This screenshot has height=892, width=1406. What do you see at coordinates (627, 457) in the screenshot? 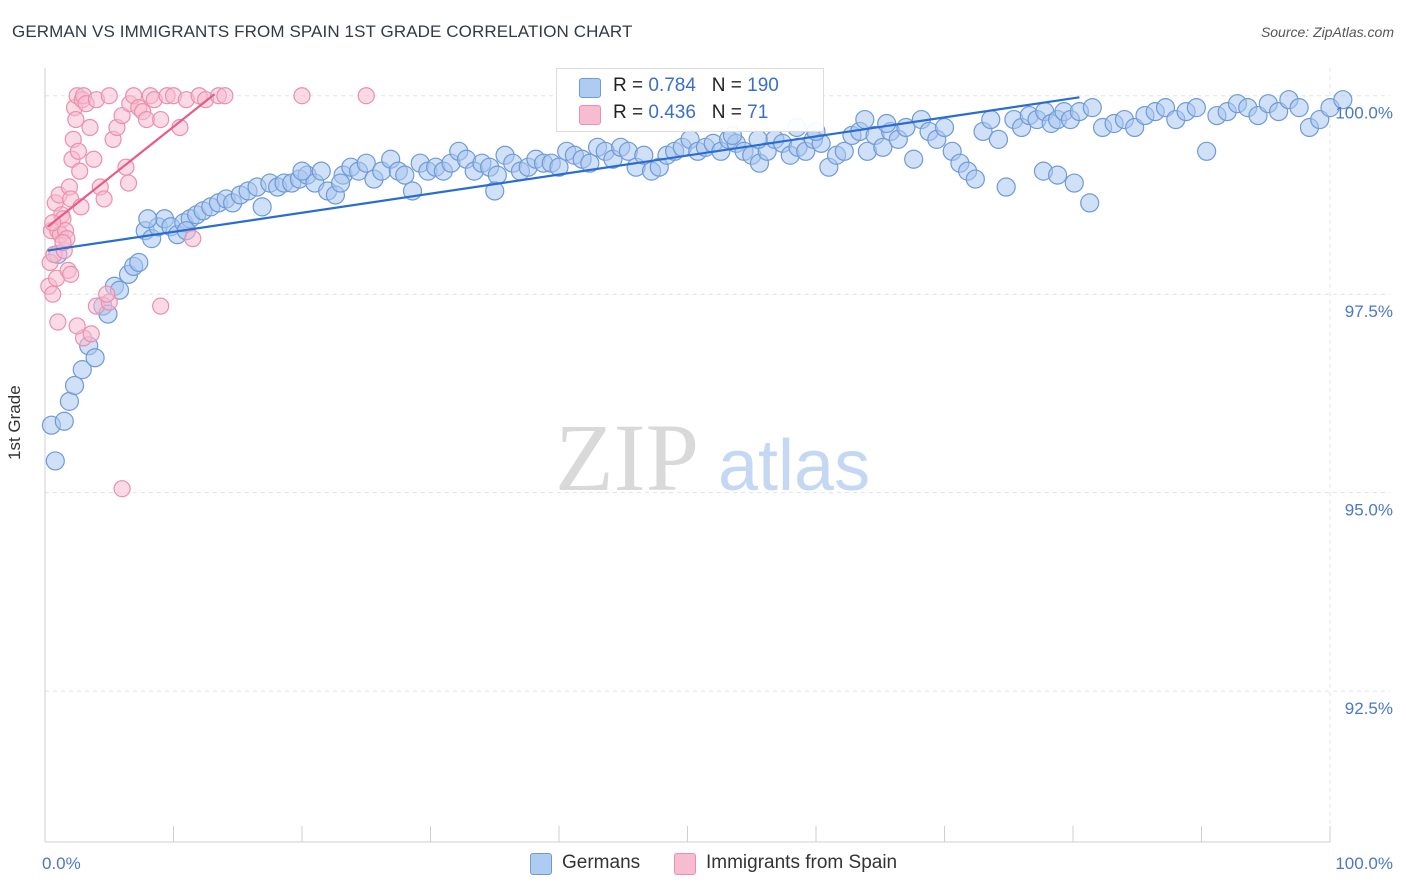
I see `watermark-zip: ZIP` at bounding box center [627, 457].